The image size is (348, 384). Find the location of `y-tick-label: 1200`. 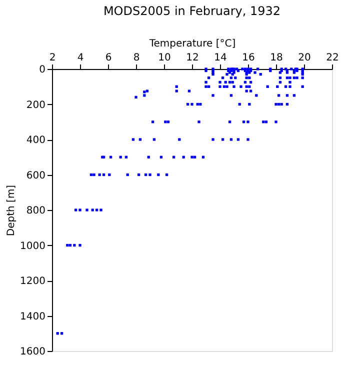

y-tick-label: 1200 is located at coordinates (33, 281).